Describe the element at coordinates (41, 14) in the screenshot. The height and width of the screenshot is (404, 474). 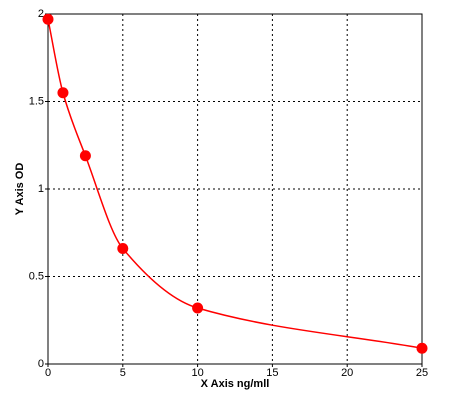
I see `y-tick-label: 2` at that location.